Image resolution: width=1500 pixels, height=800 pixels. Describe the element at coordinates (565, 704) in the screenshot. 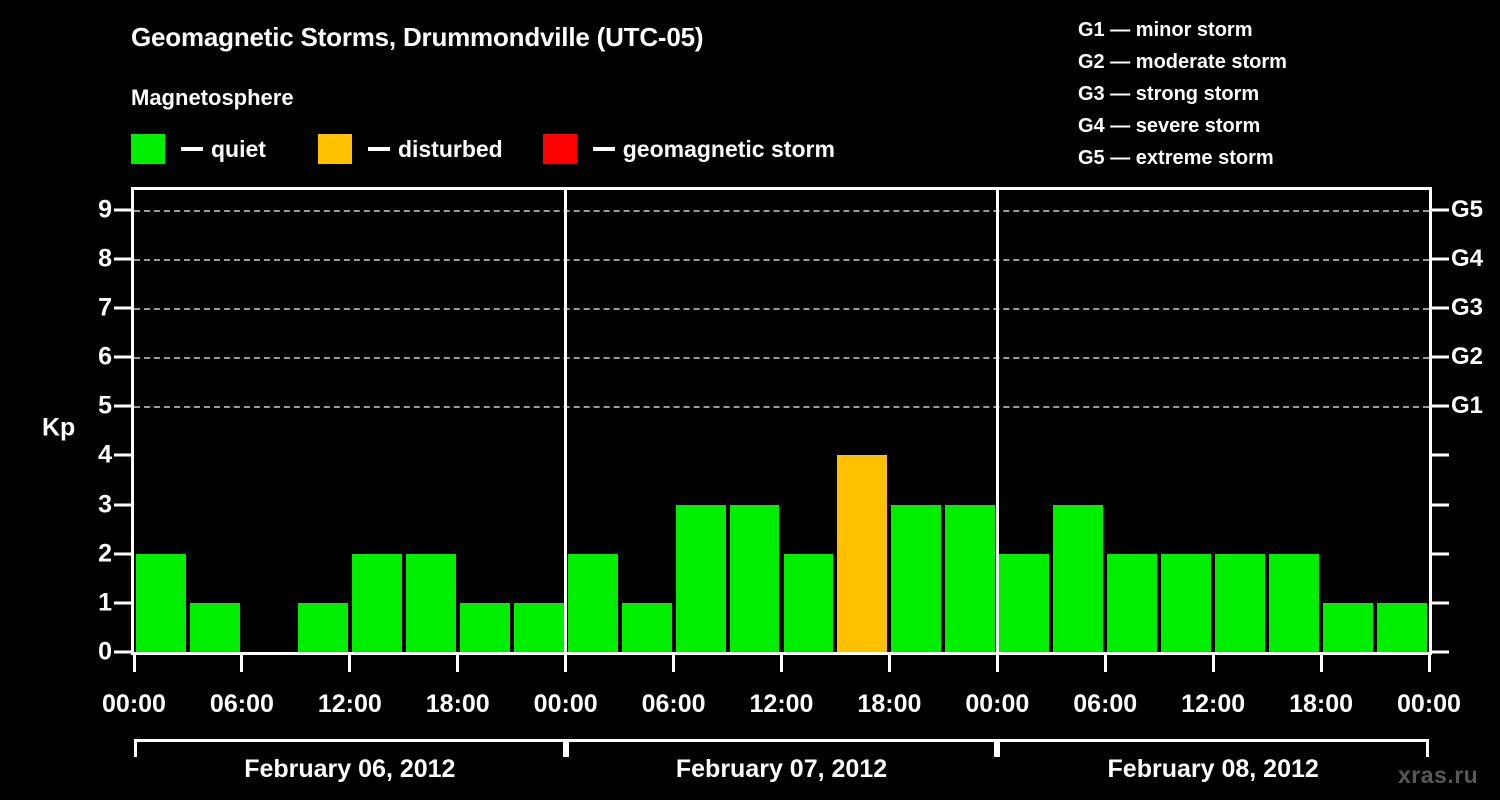

I see `x-tick-label-4: 00:00` at that location.